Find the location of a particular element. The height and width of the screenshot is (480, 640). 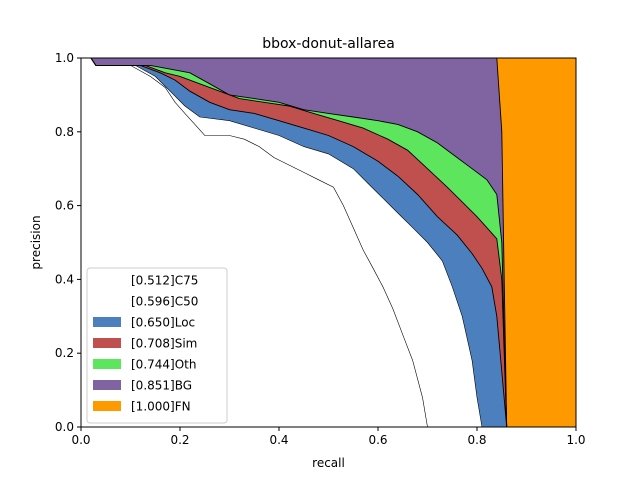

chart-title: bbox-donut-allarea is located at coordinates (328, 44).